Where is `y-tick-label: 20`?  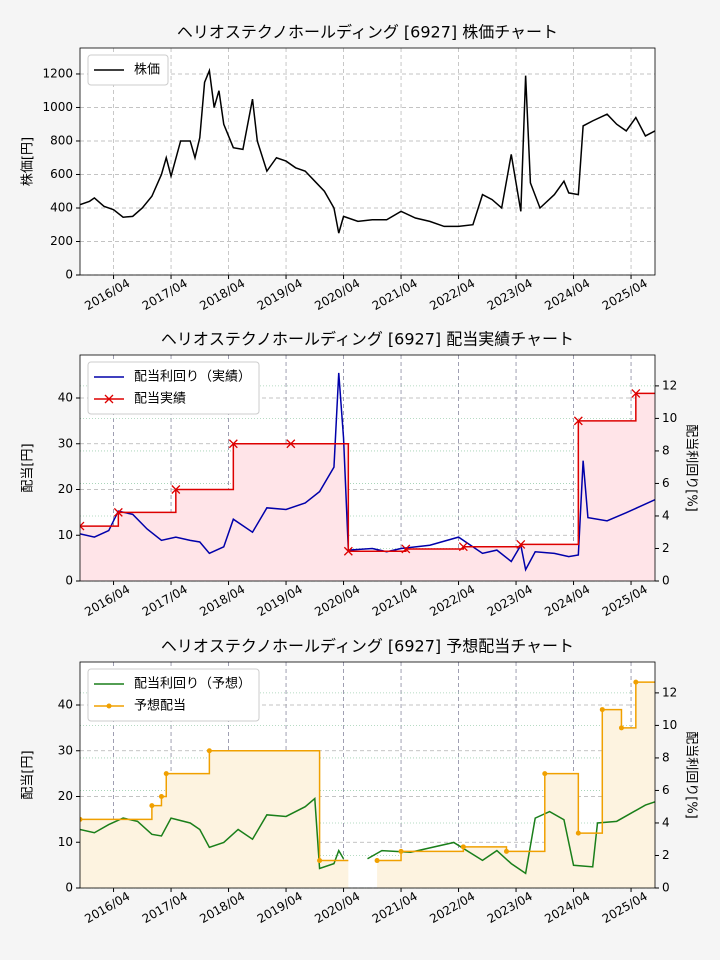
y-tick-label: 20 is located at coordinates (65, 796).